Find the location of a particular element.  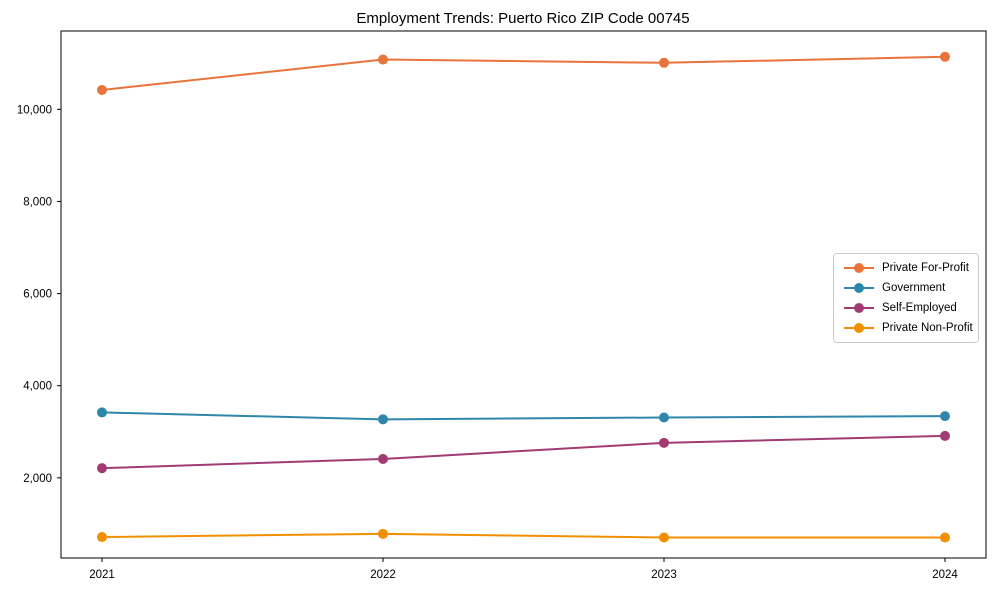

legend-label: Self-Employed is located at coordinates (919, 308).